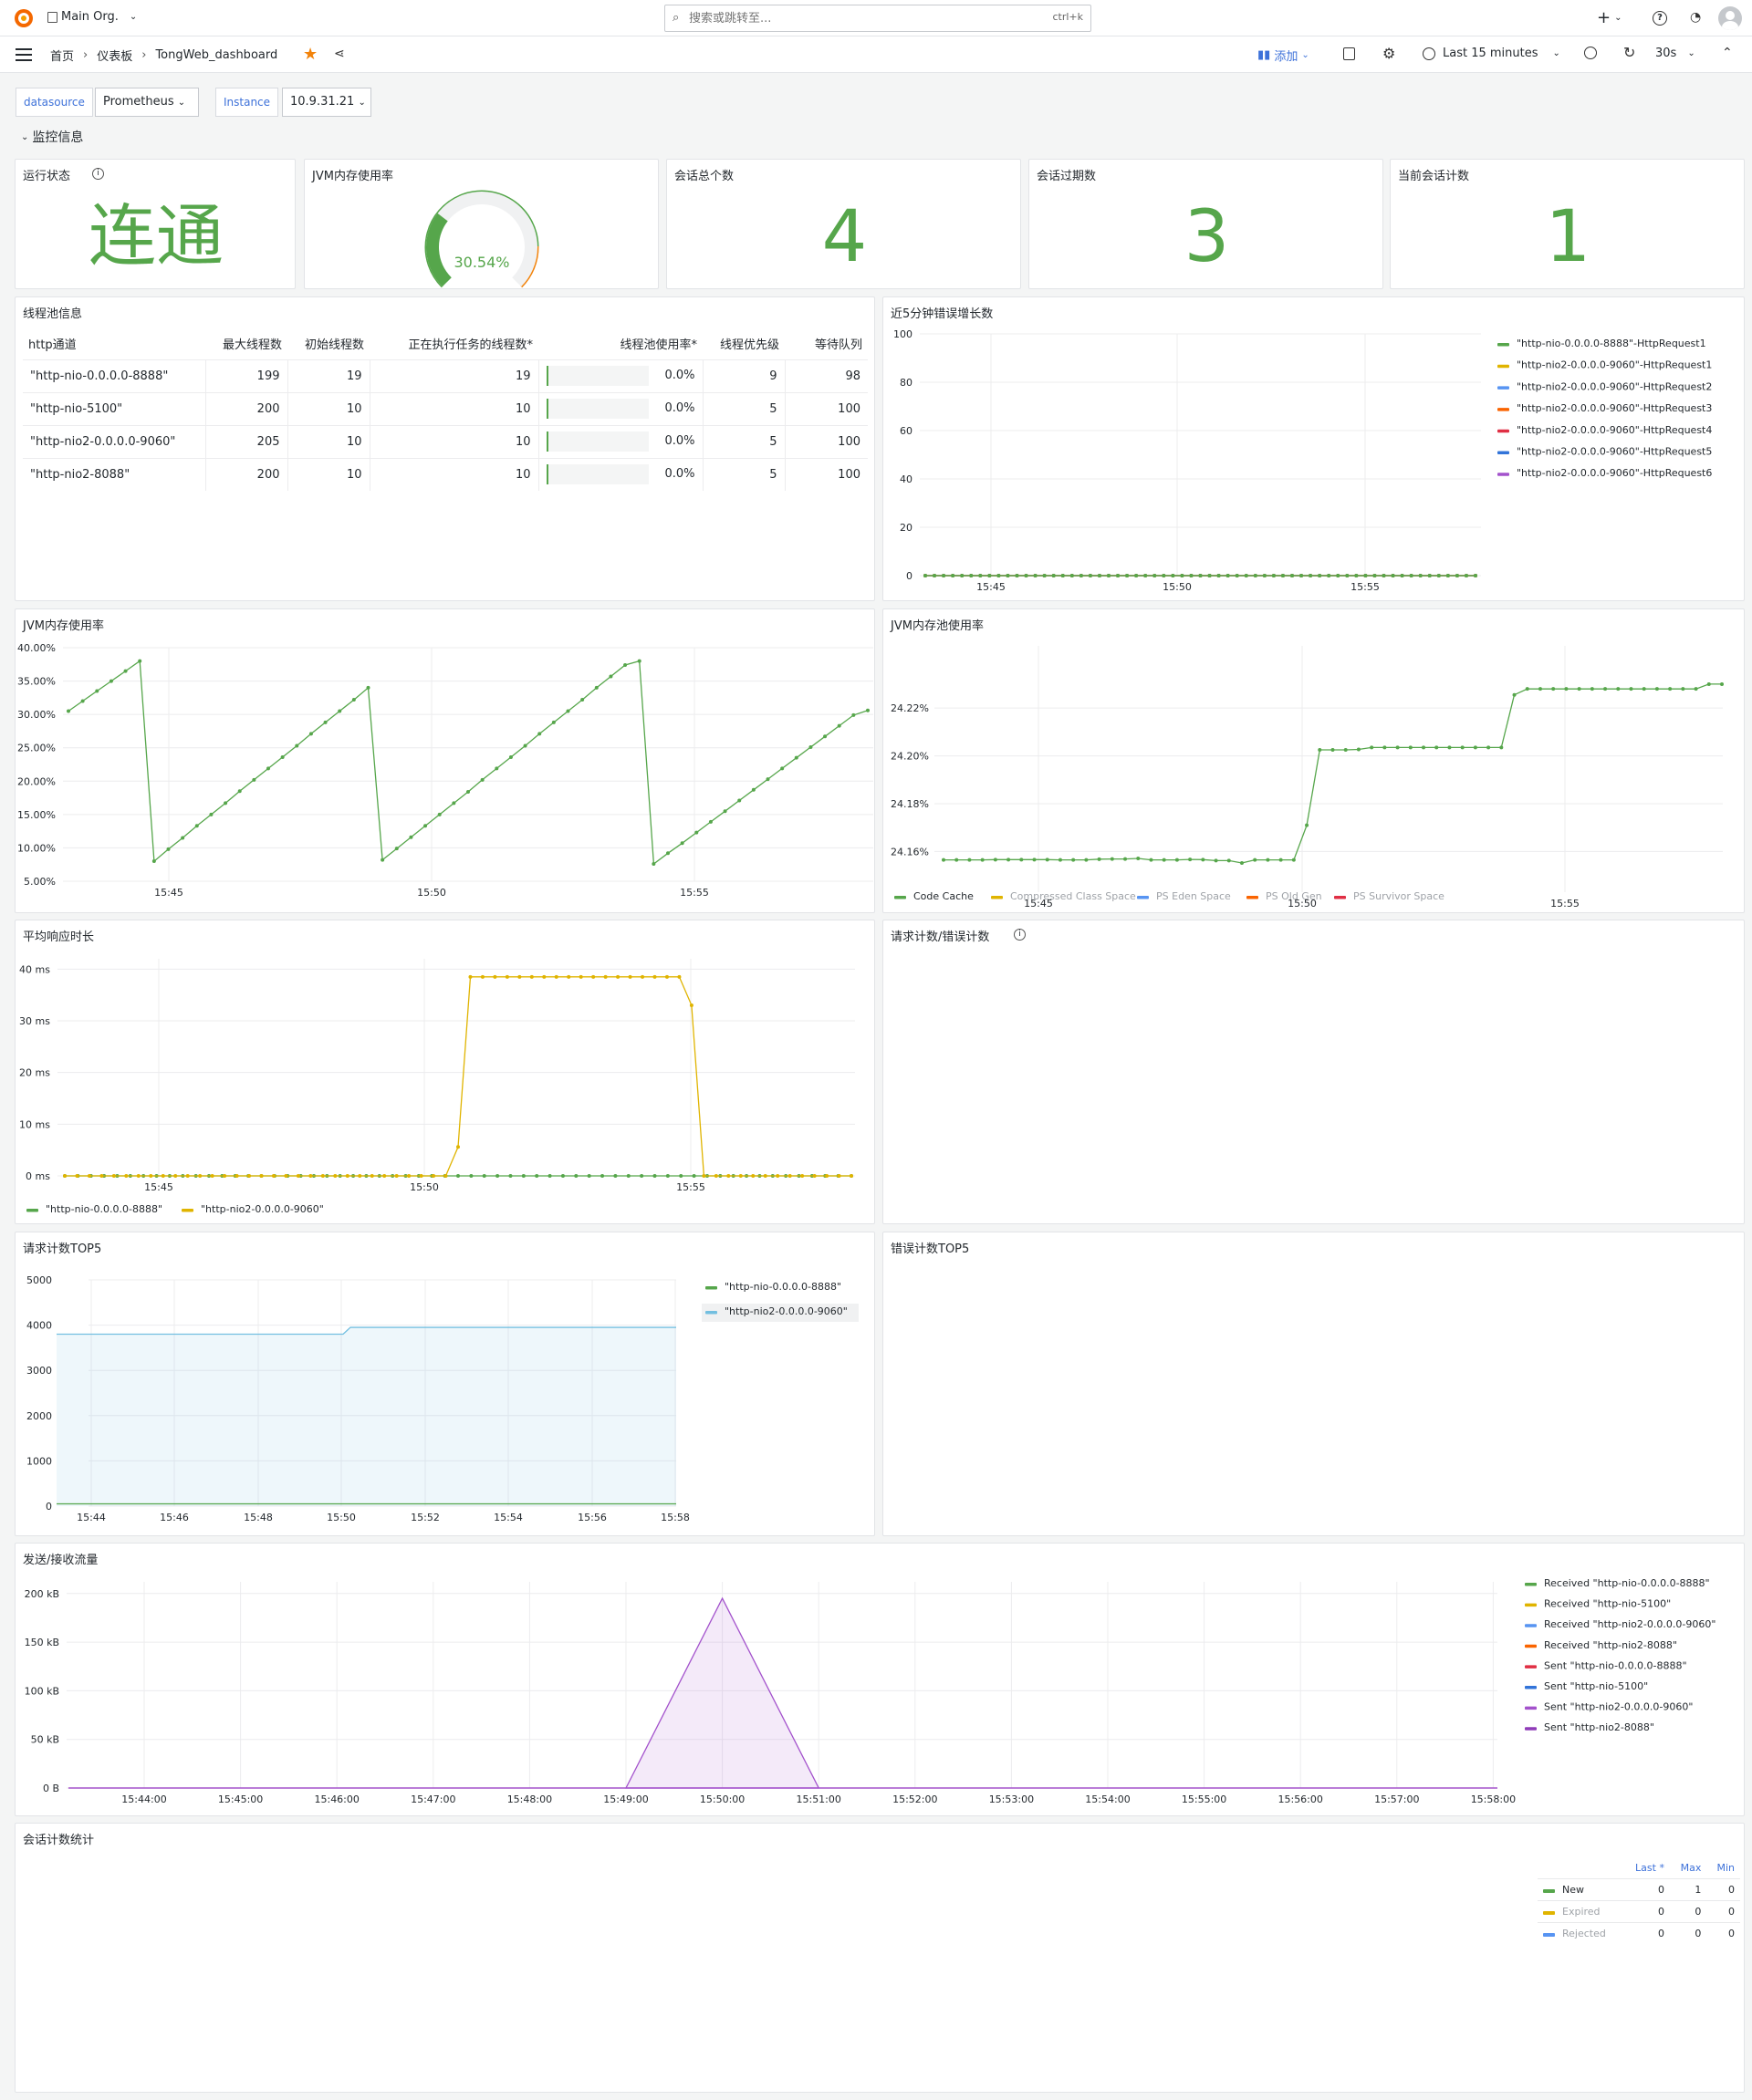  I want to click on legend-row: Rejected 0 0 0, so click(1639, 1932).